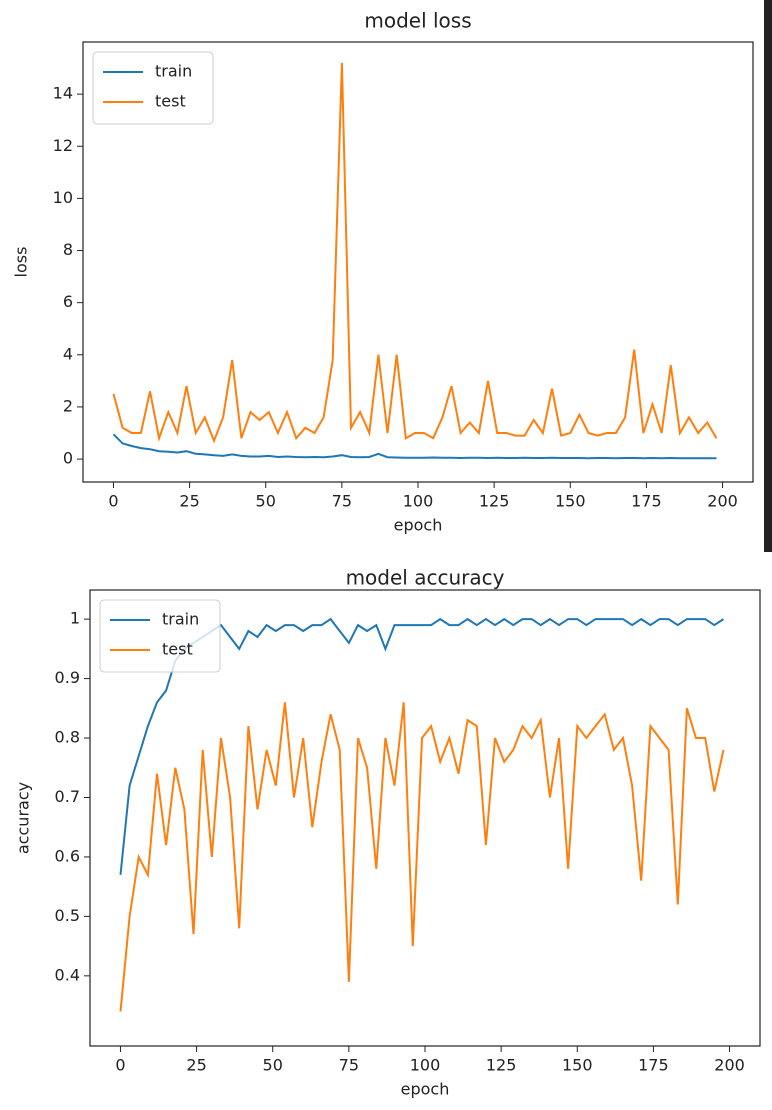 The height and width of the screenshot is (1110, 772). What do you see at coordinates (68, 249) in the screenshot?
I see `y-tick-label: 8` at bounding box center [68, 249].